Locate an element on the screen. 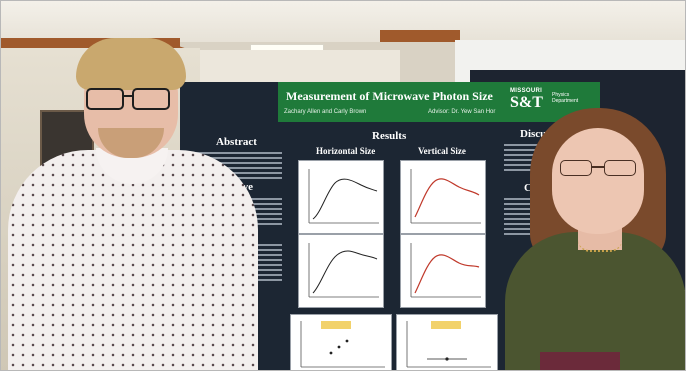 The height and width of the screenshot is (371, 686). horizontal-size-heading: Horizontal Size is located at coordinates (346, 151).